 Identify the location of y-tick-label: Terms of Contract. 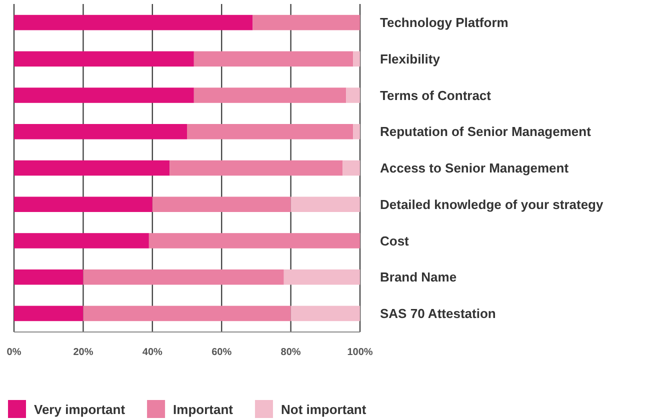
(436, 95).